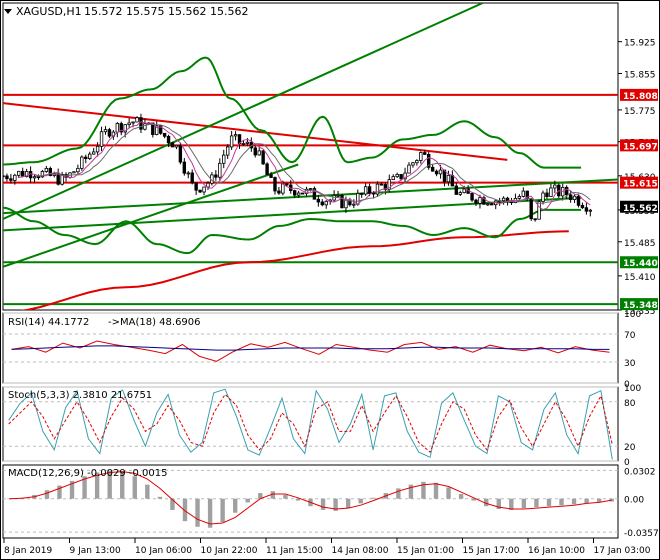 The width and height of the screenshot is (660, 560). What do you see at coordinates (630, 364) in the screenshot?
I see `rsi-tick-label: 30` at bounding box center [630, 364].